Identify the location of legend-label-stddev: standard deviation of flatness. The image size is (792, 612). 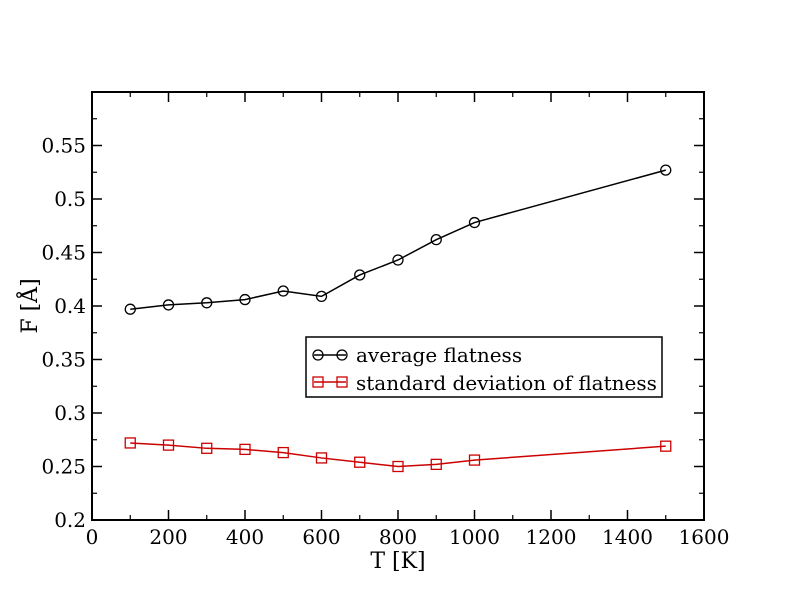
(506, 383).